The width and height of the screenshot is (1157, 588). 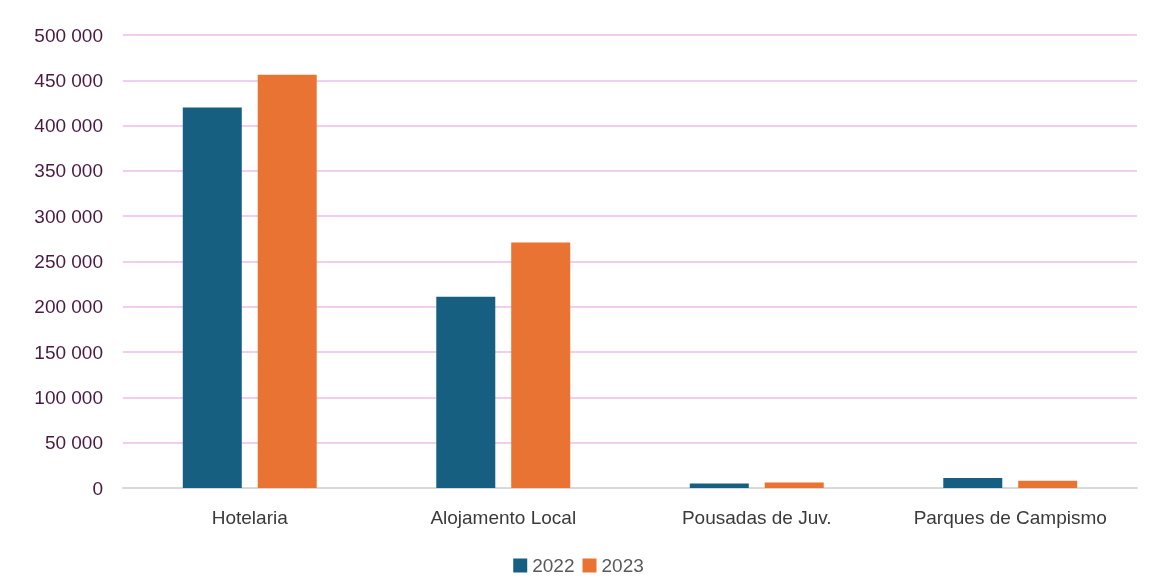 I want to click on y-tick-label: 150 000, so click(x=68, y=352).